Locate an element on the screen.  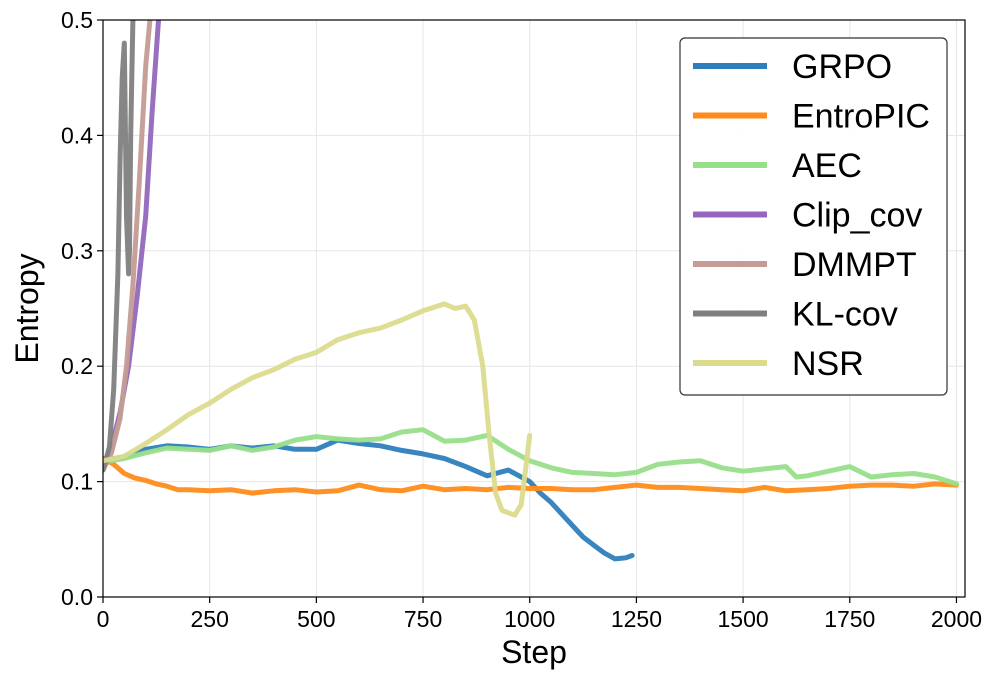
series-line-dmmpt is located at coordinates (128, 246).